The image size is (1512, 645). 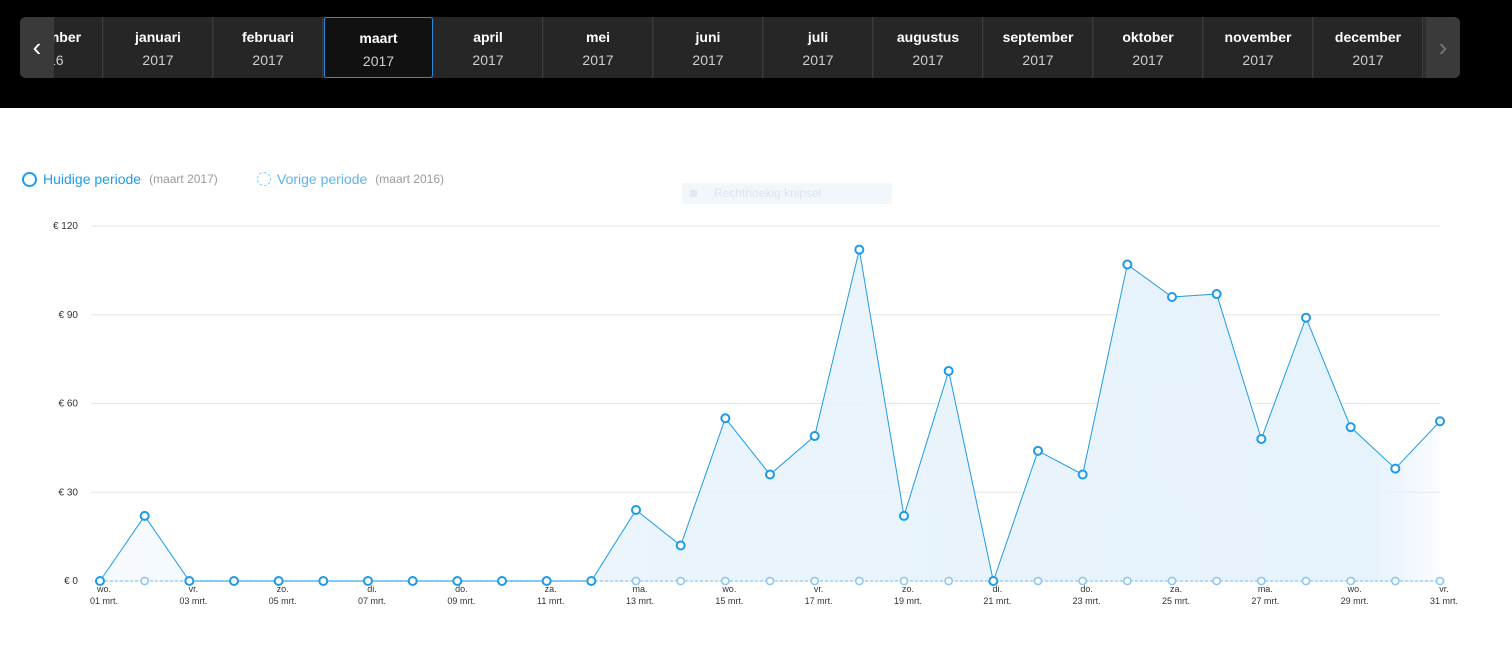 What do you see at coordinates (158, 47) in the screenshot?
I see `month-item-januari: januari 2017` at bounding box center [158, 47].